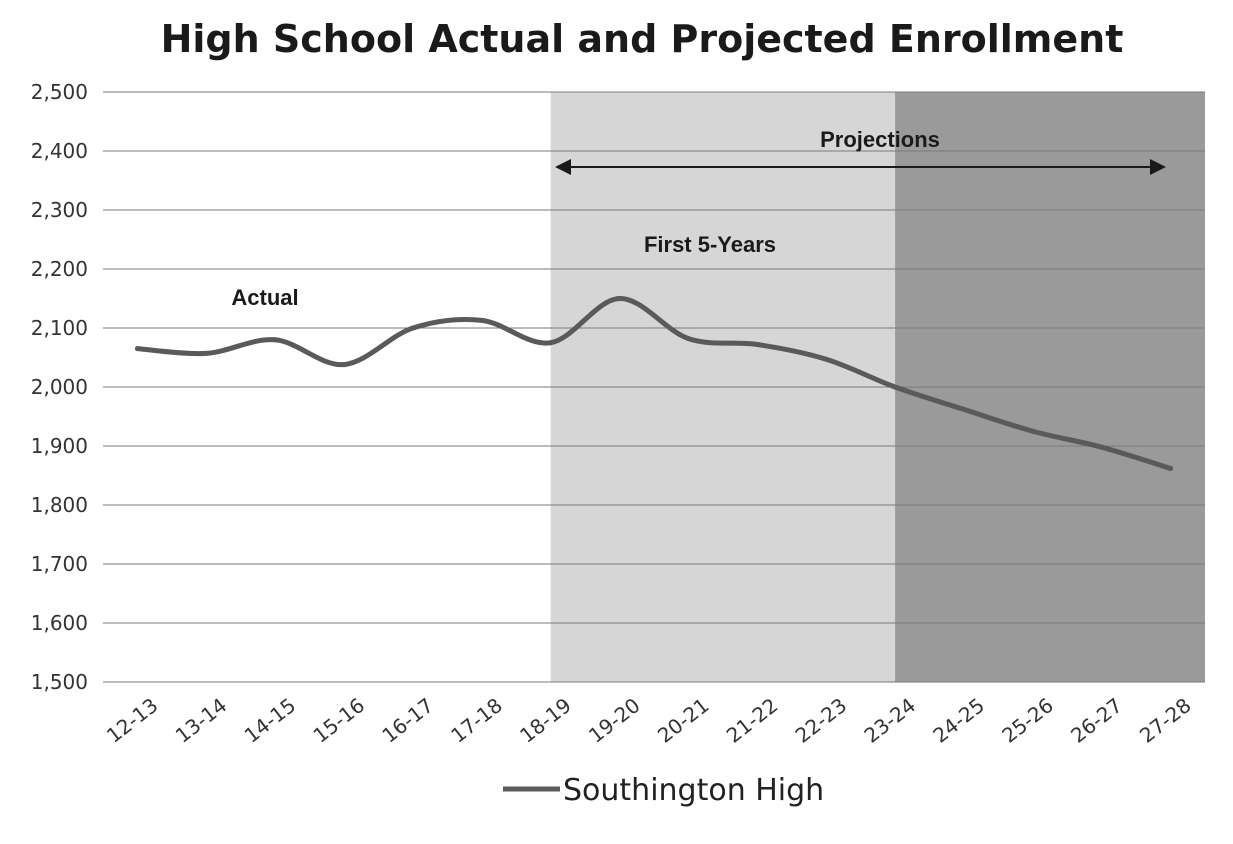  What do you see at coordinates (59, 269) in the screenshot?
I see `y-tick-label: 2,200` at bounding box center [59, 269].